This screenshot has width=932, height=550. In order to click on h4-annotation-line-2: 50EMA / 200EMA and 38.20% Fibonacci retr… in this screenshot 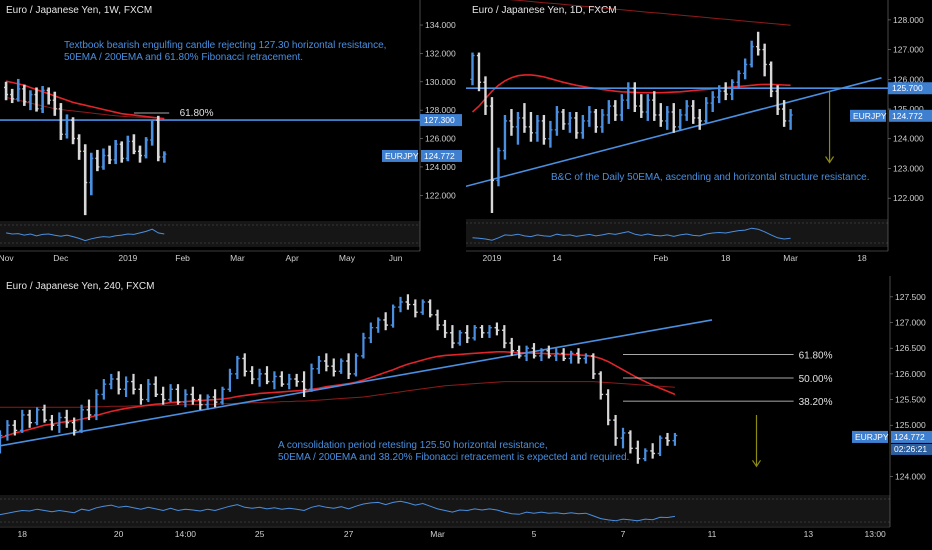, I will do `click(454, 457)`.